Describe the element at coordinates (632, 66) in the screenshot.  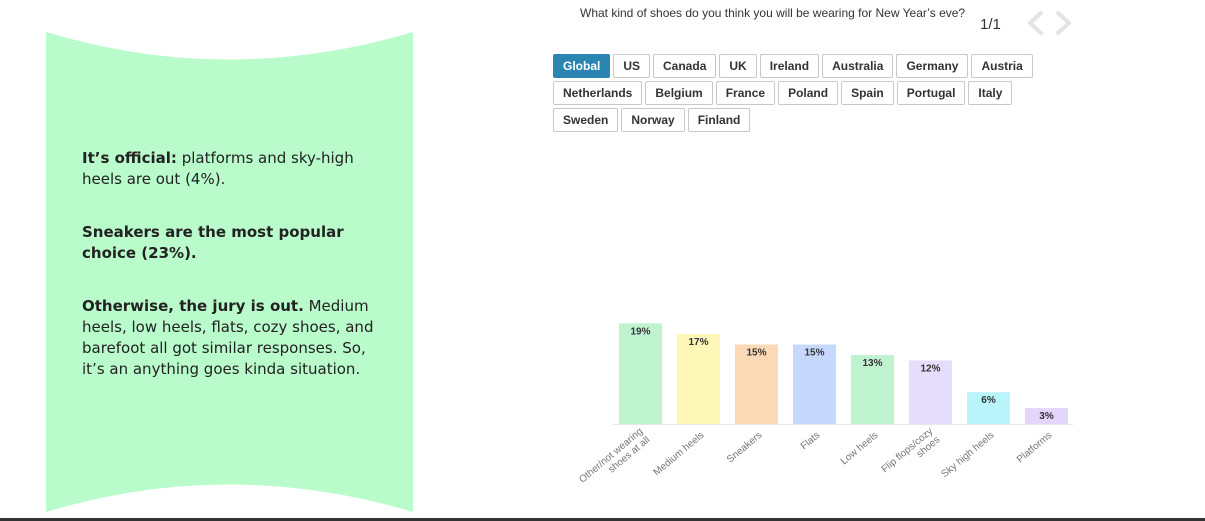
I see `tab-us: US` at that location.